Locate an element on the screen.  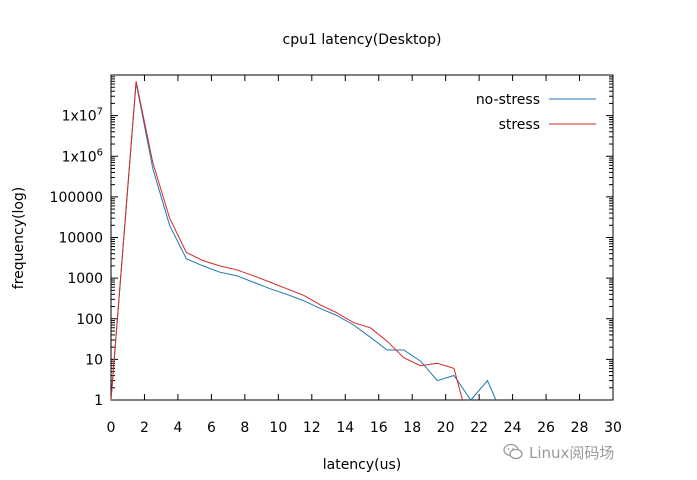
x-tick-label: 8 is located at coordinates (244, 428).